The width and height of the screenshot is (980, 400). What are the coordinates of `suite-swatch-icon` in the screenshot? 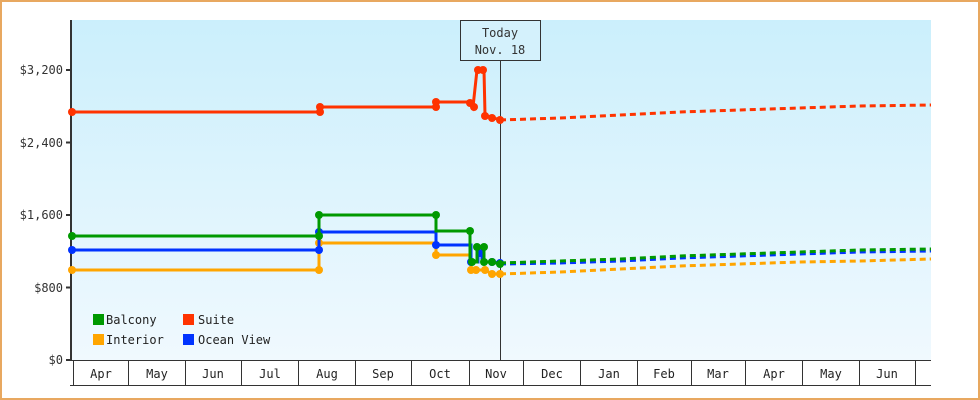 It's located at (188, 319).